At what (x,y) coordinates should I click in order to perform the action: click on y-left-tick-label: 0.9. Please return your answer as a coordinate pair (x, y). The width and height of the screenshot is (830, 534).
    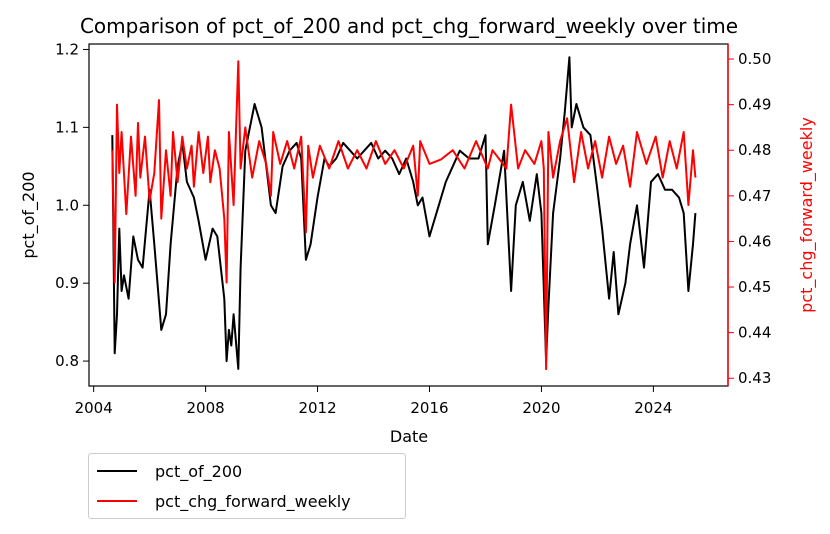
    Looking at the image, I should click on (67, 283).